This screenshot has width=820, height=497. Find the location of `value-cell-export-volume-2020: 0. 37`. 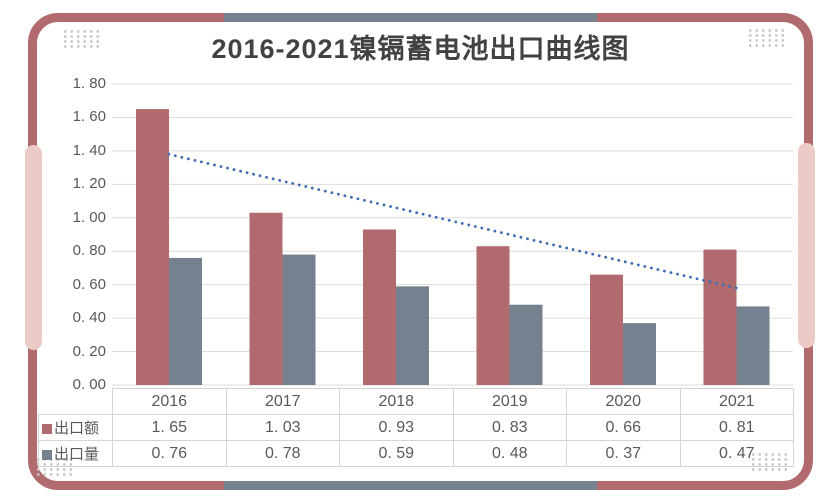

value-cell-export-volume-2020: 0. 37 is located at coordinates (623, 453).